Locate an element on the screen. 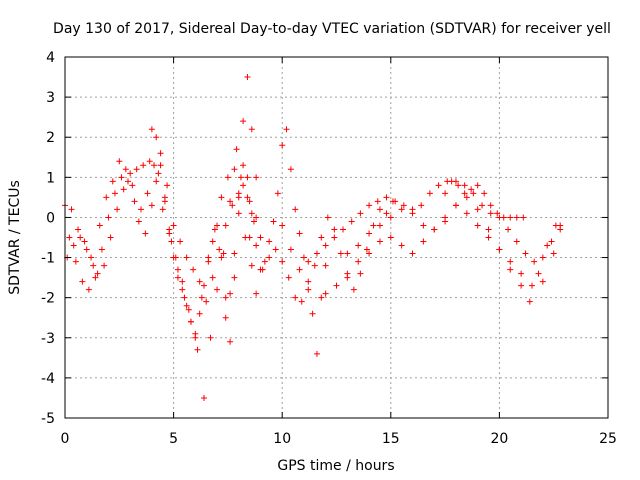 This screenshot has width=640, height=480. x-tick-label: 5 is located at coordinates (173, 439).